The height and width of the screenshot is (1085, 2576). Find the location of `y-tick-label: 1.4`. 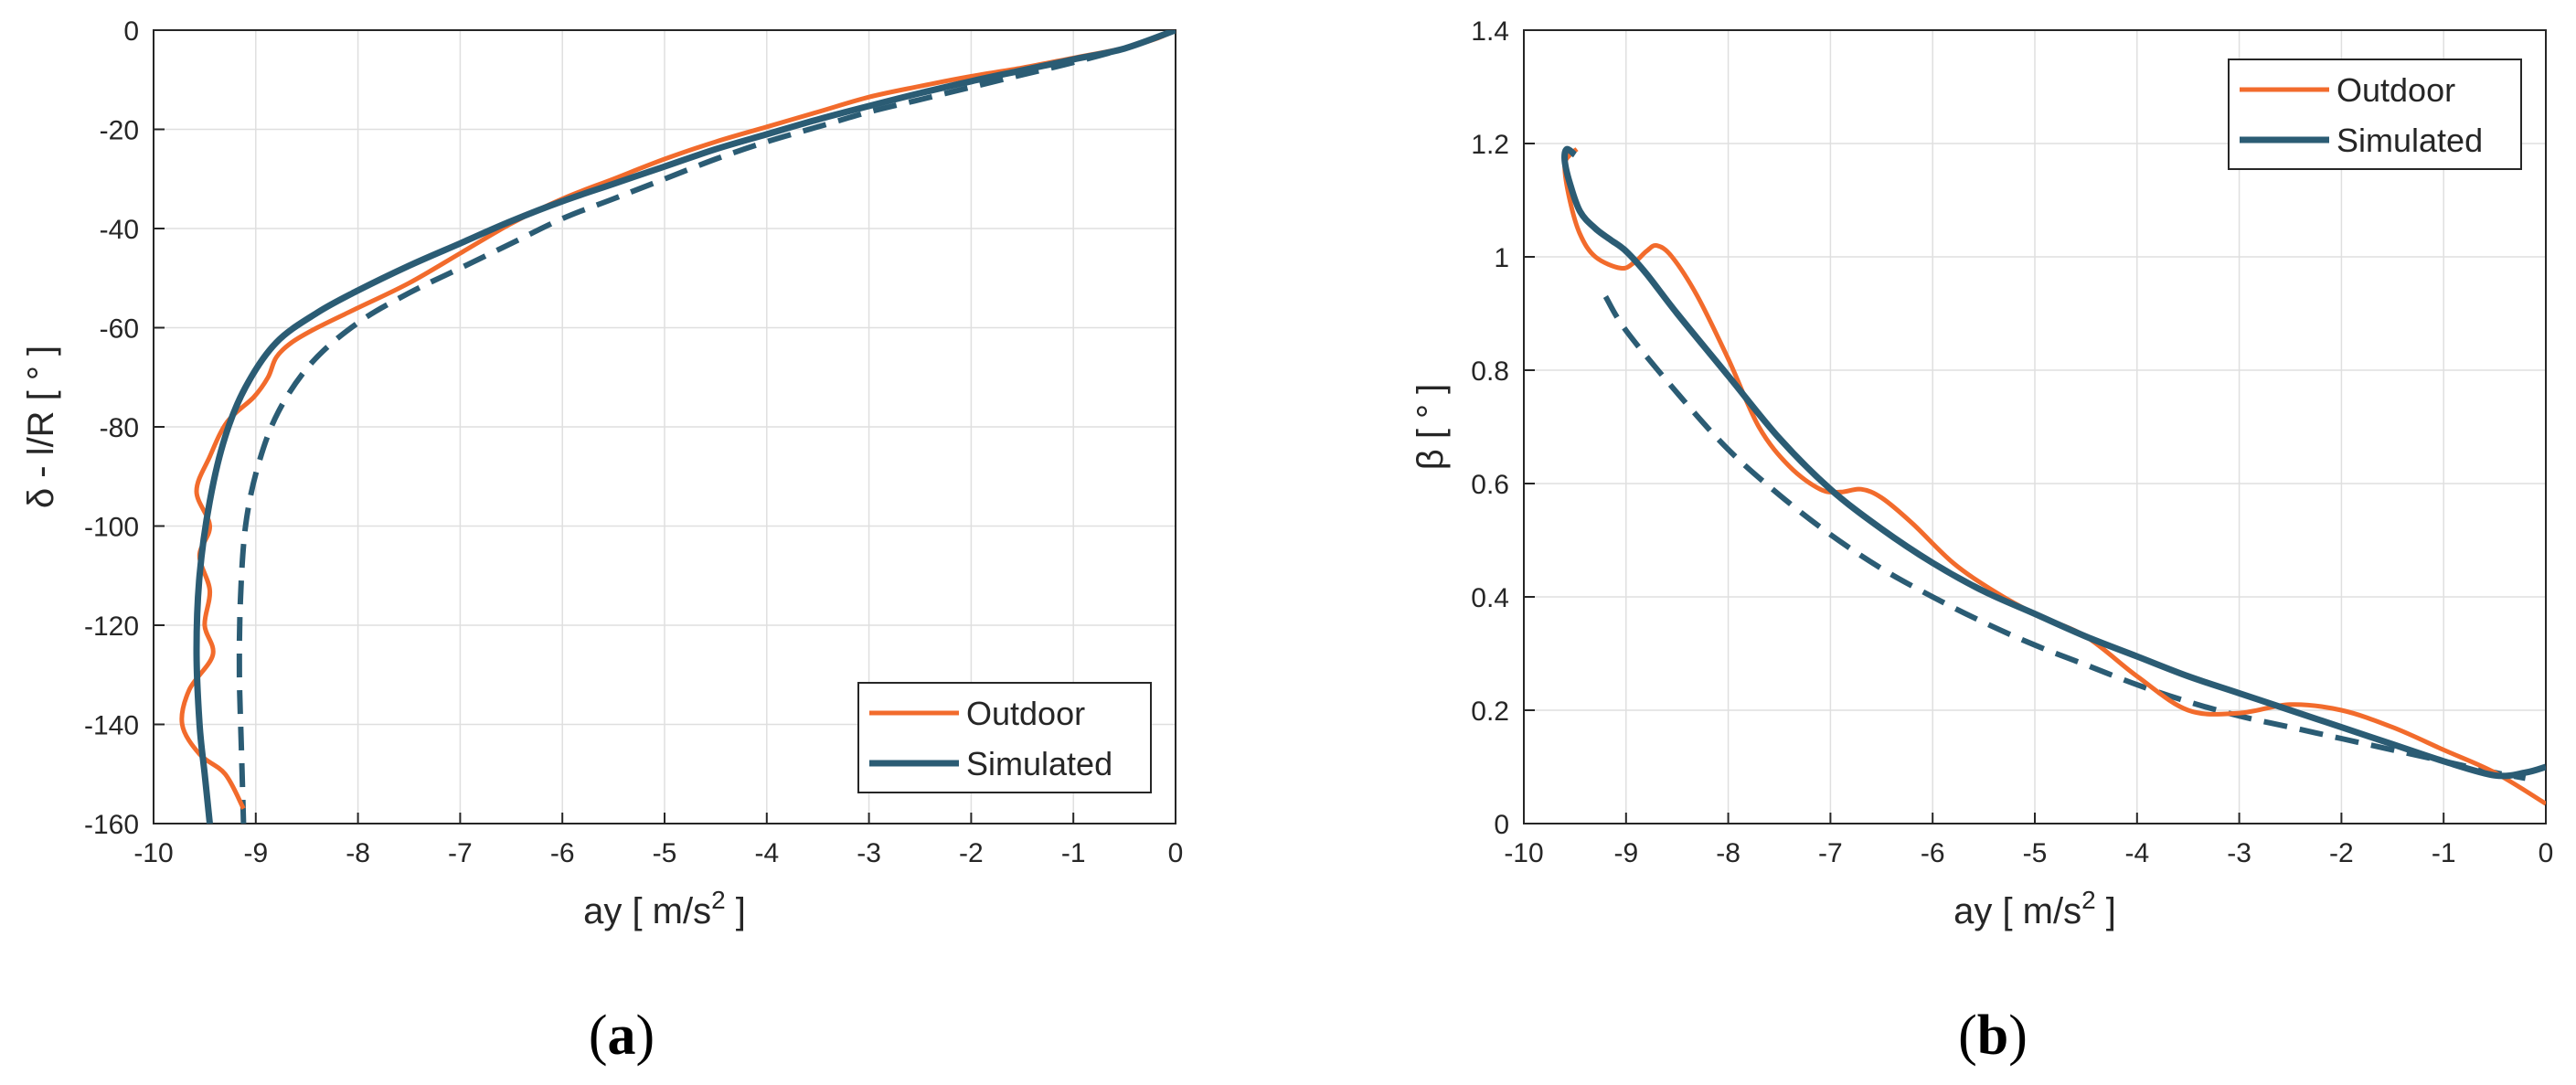

y-tick-label: 1.4 is located at coordinates (1490, 31).